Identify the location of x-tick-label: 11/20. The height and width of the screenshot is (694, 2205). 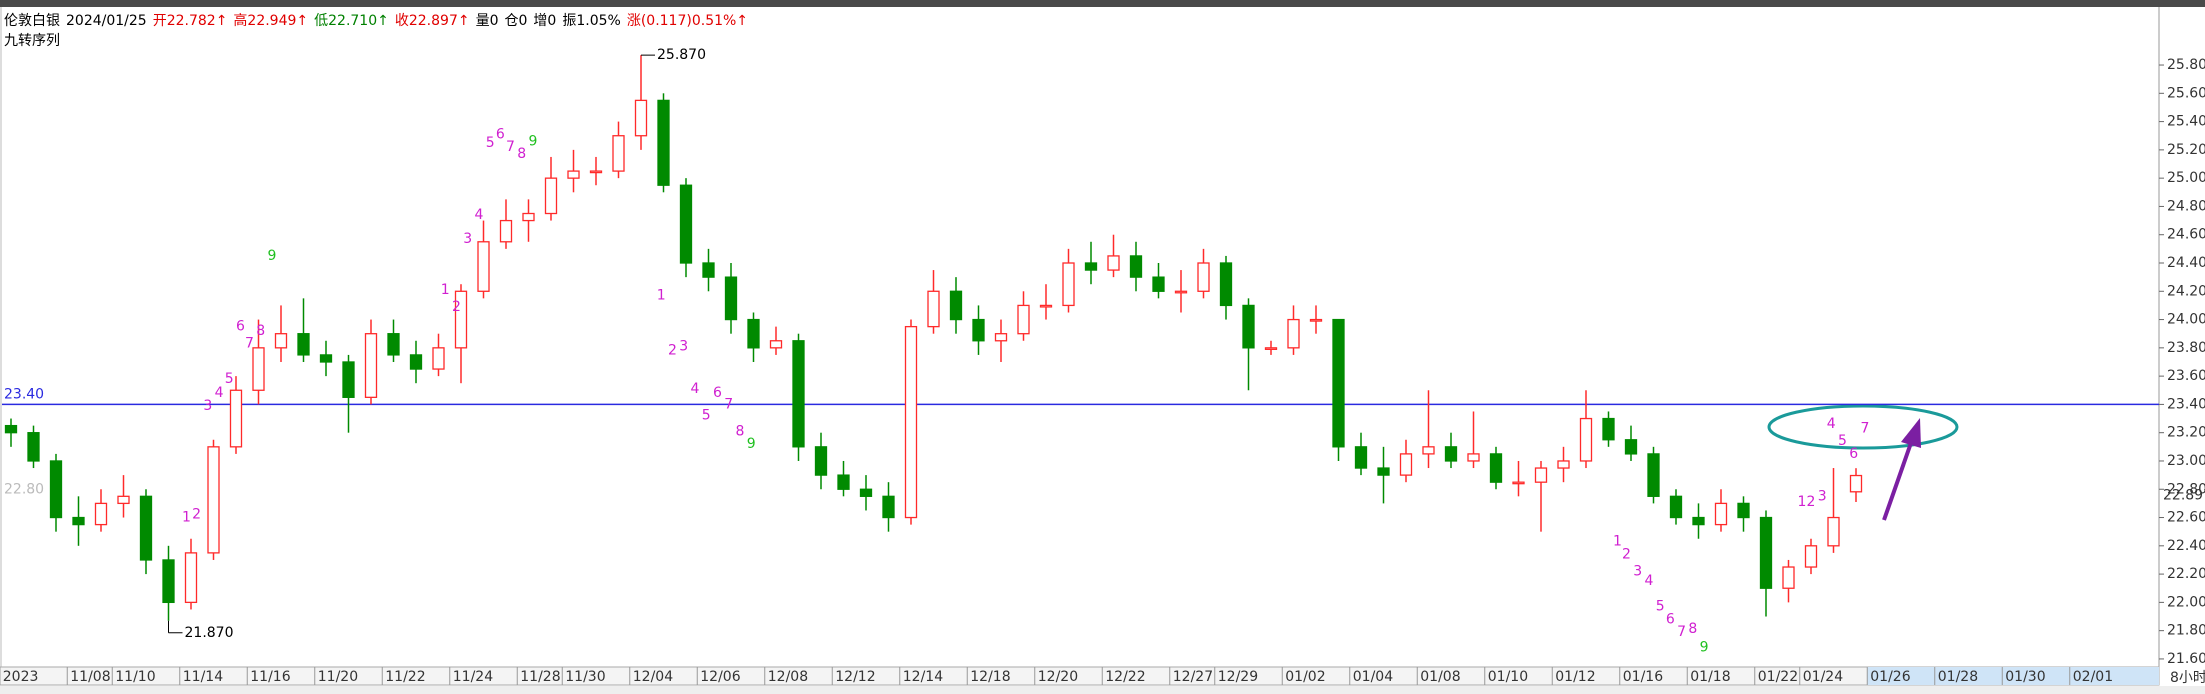
(338, 677).